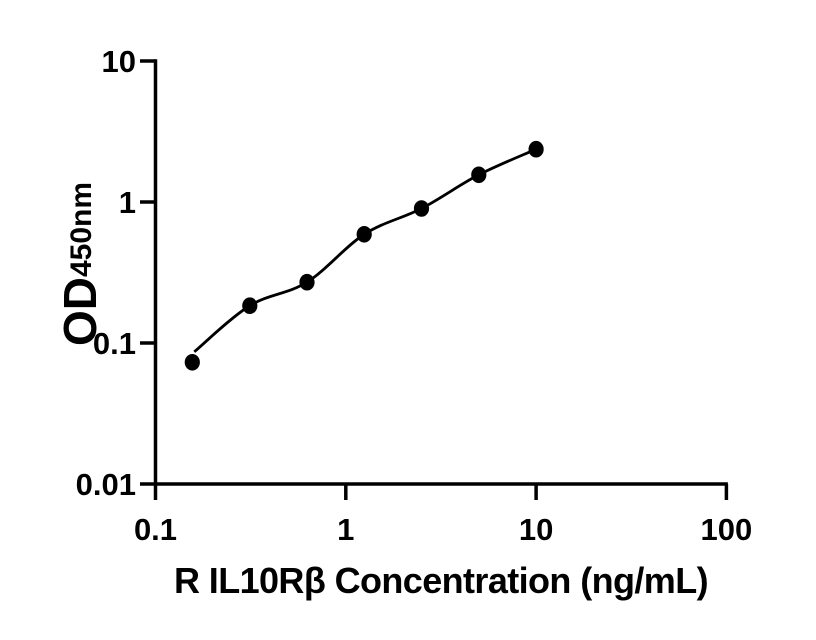  I want to click on x-tick-label: 0.1, so click(155, 529).